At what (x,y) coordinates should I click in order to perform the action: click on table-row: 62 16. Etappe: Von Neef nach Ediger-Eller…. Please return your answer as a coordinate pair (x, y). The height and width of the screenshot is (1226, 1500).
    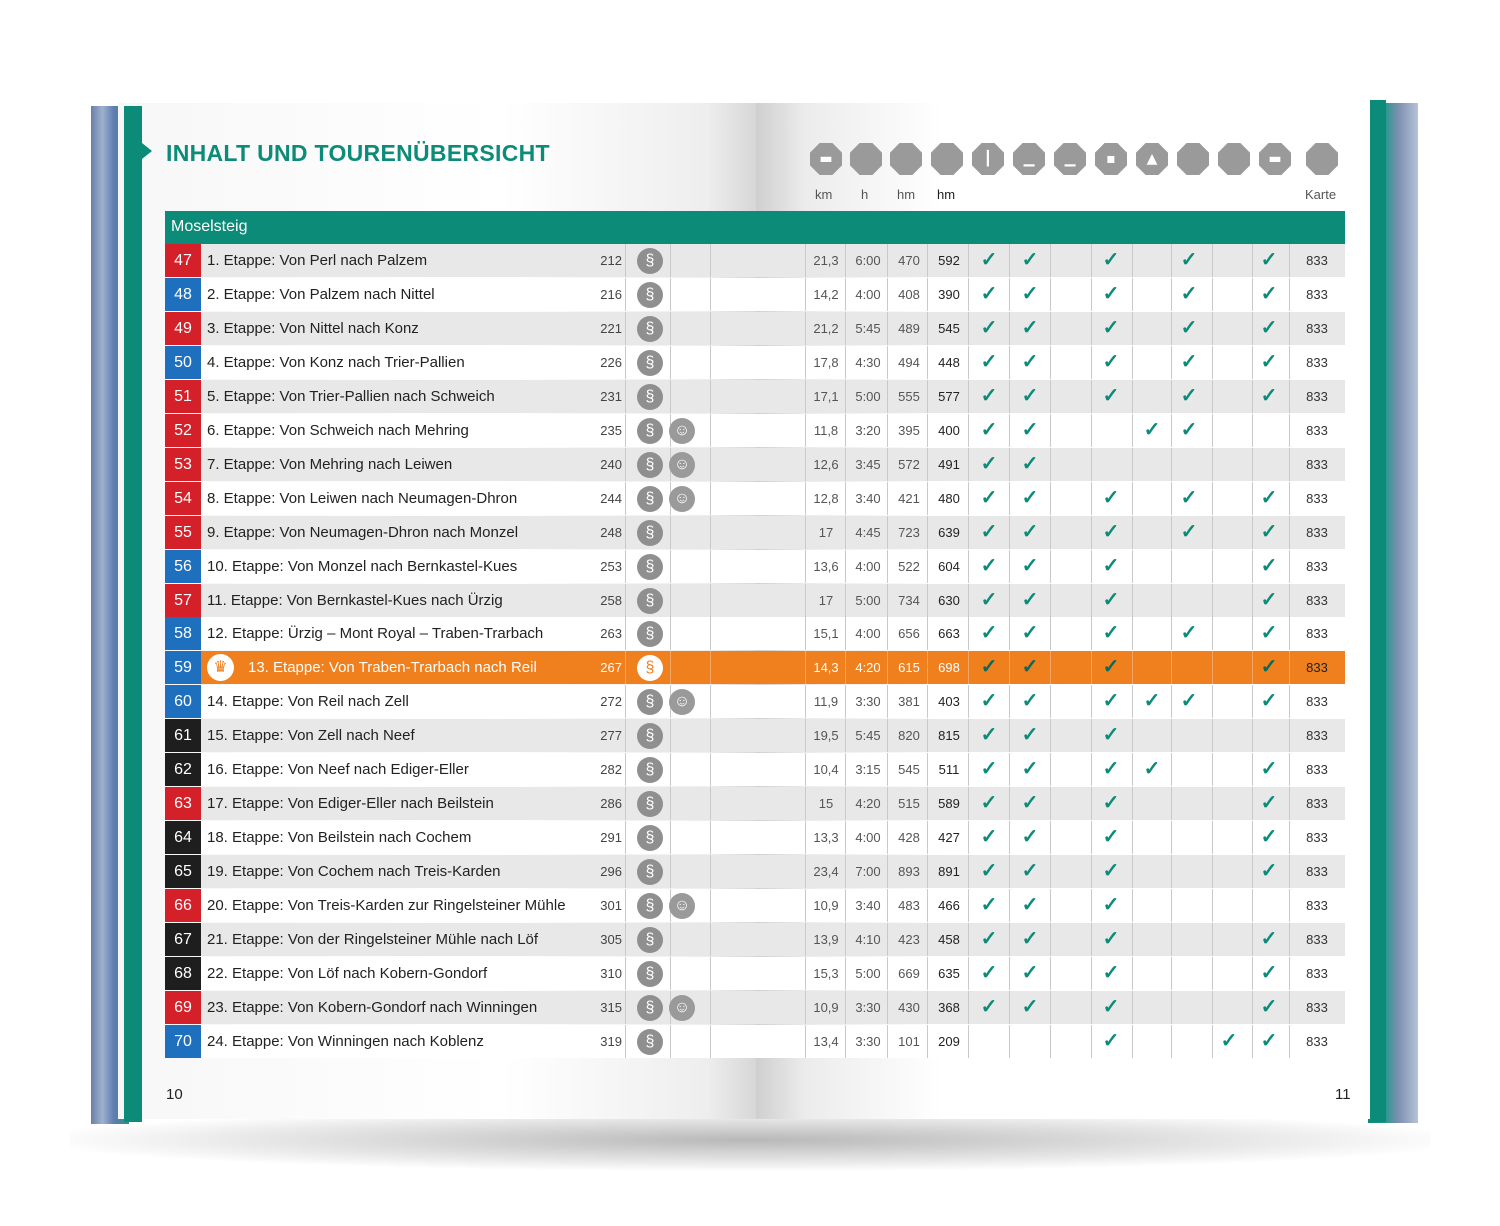
    Looking at the image, I should click on (755, 770).